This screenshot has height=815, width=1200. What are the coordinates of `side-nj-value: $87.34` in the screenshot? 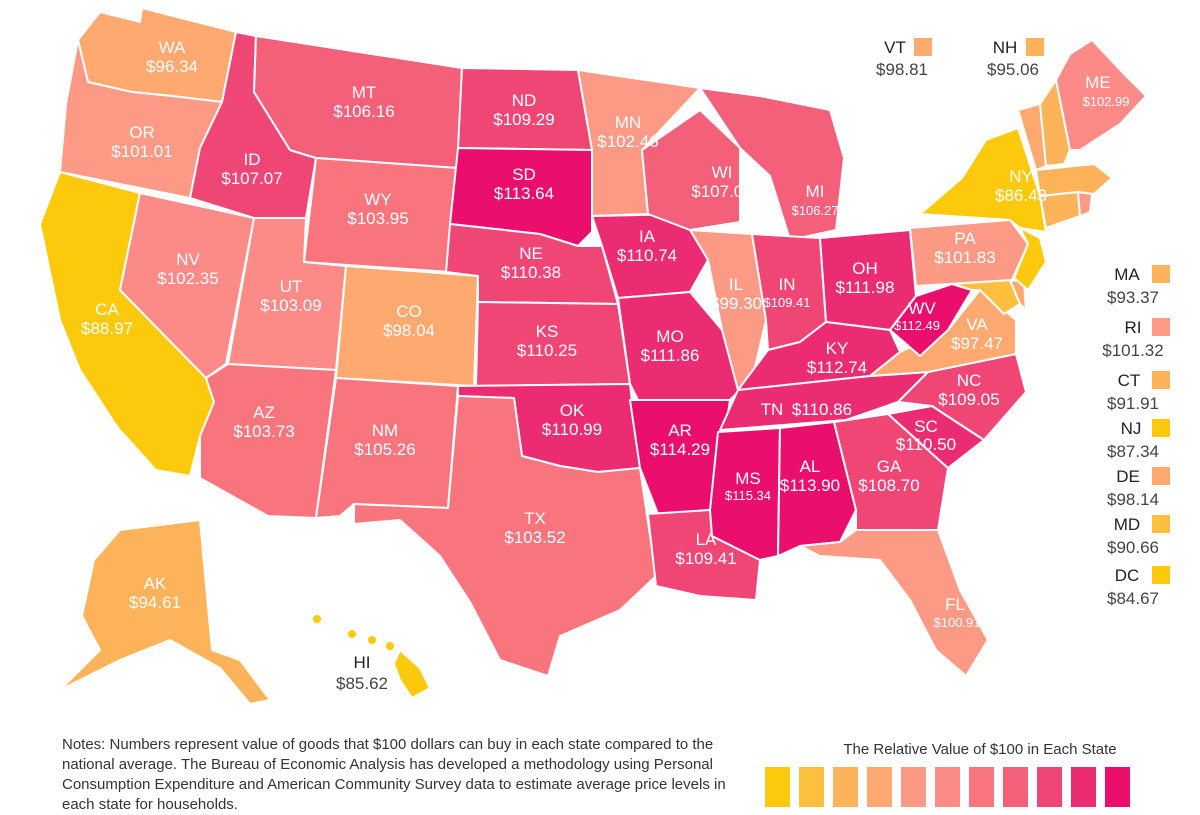 It's located at (1133, 451).